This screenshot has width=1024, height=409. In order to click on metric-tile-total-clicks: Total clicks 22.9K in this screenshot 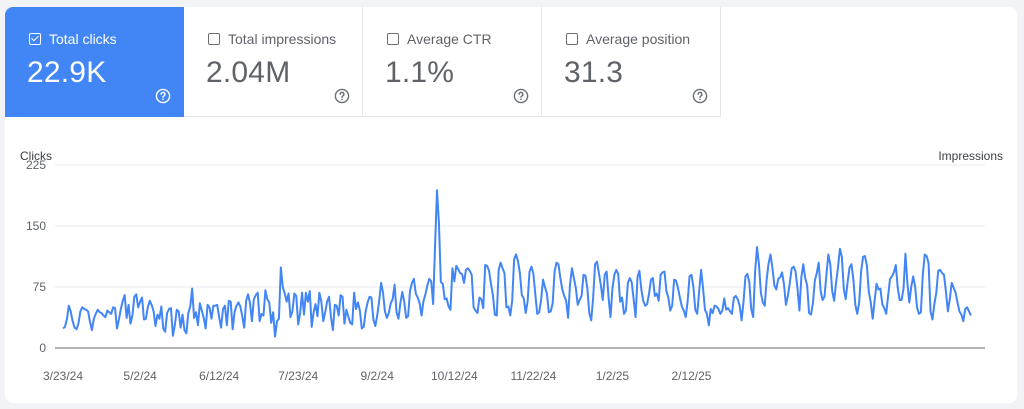, I will do `click(94, 62)`.